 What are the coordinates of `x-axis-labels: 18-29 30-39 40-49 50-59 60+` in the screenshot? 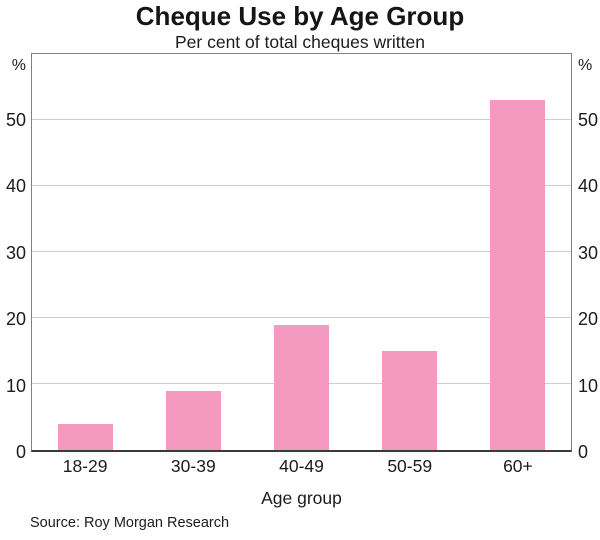 It's located at (301, 466).